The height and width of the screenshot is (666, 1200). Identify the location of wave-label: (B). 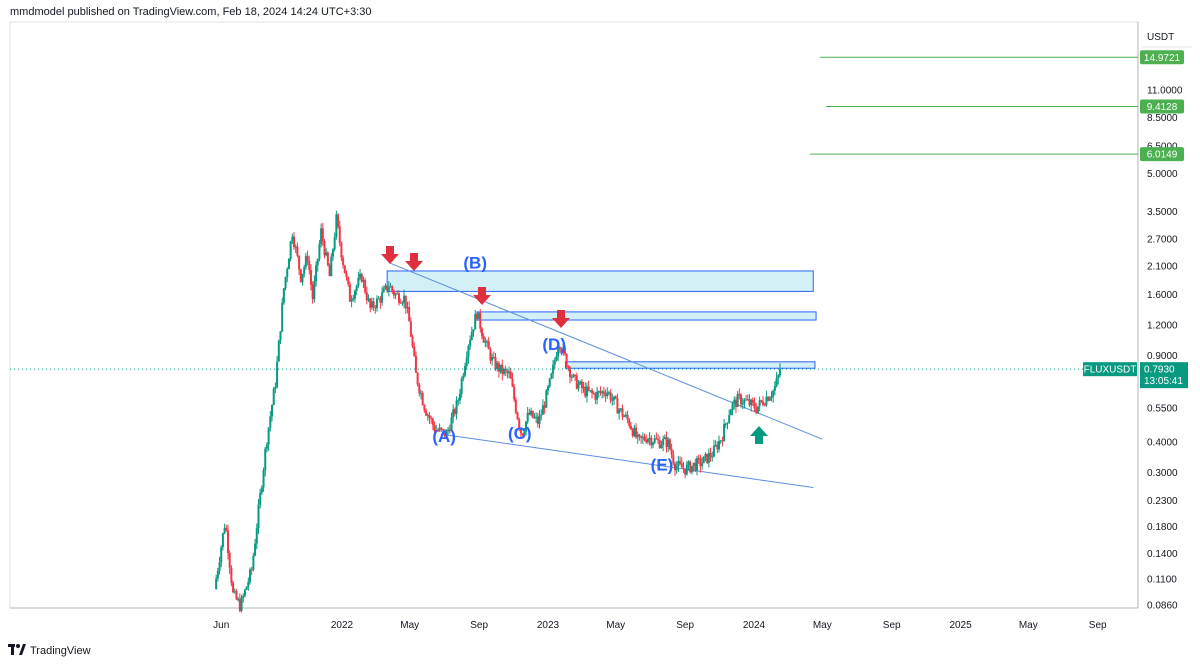
(475, 262).